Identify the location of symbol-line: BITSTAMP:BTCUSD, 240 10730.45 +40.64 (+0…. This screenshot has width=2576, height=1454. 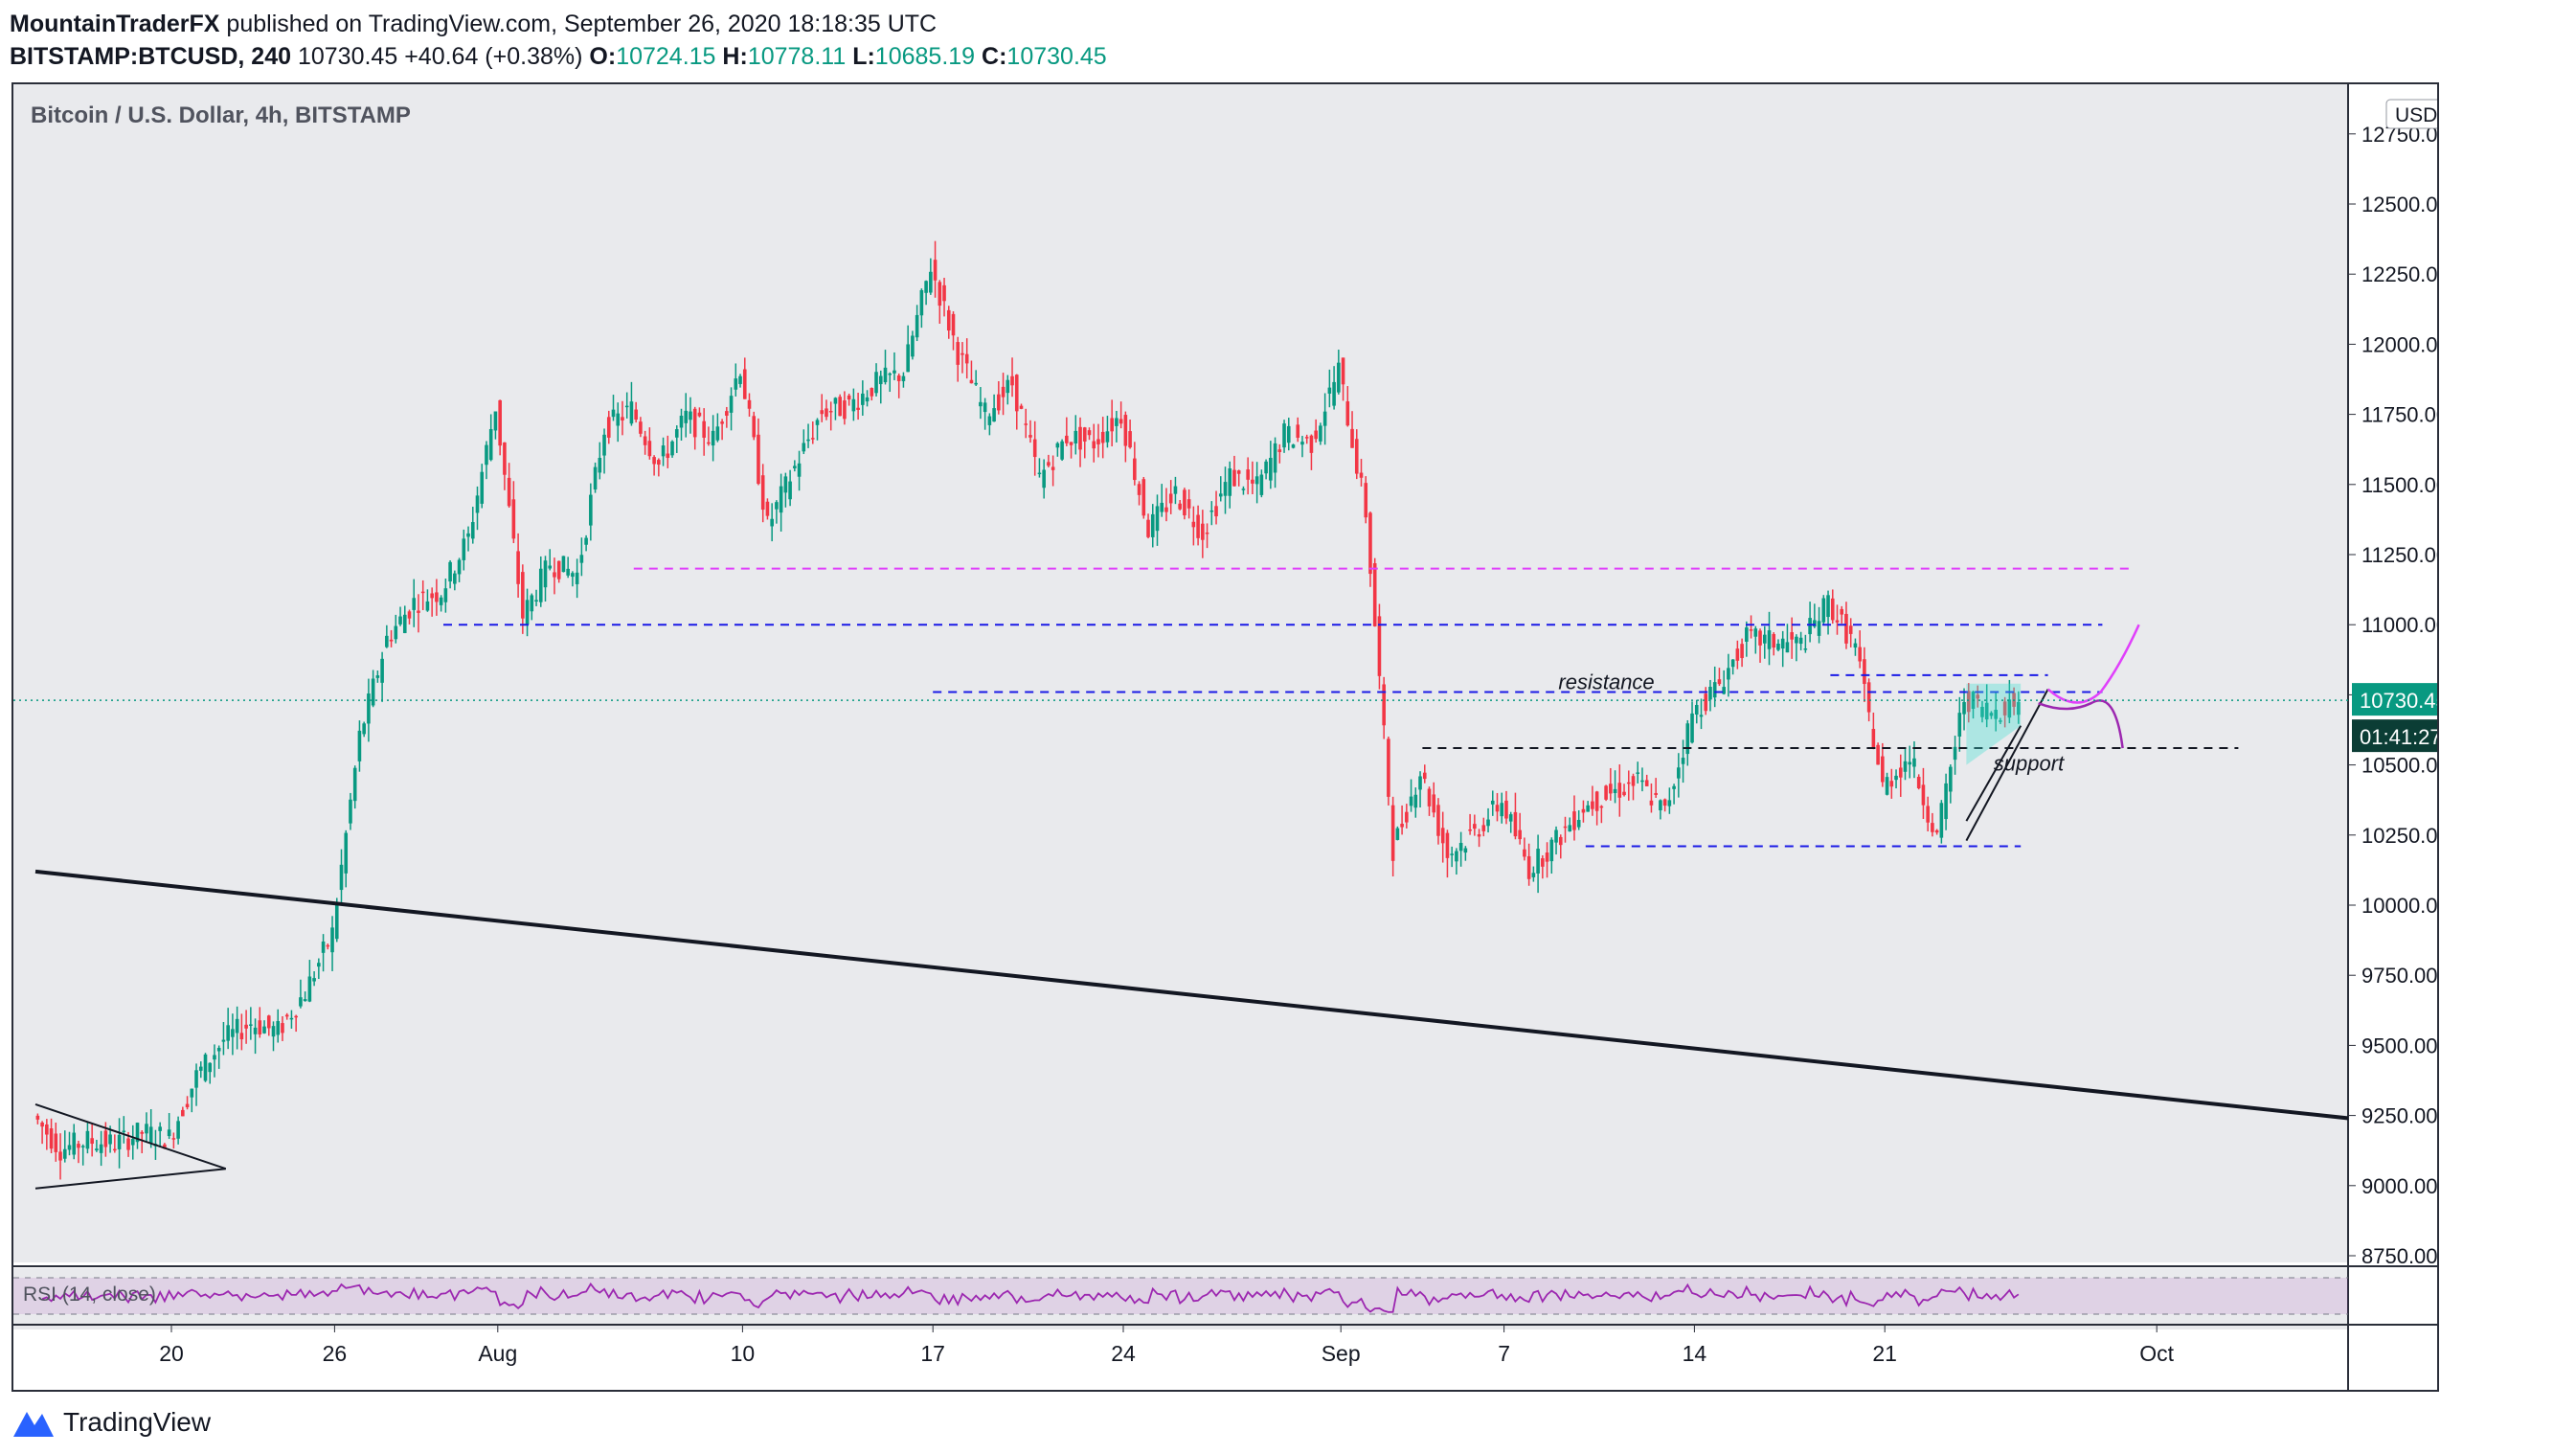
(558, 57).